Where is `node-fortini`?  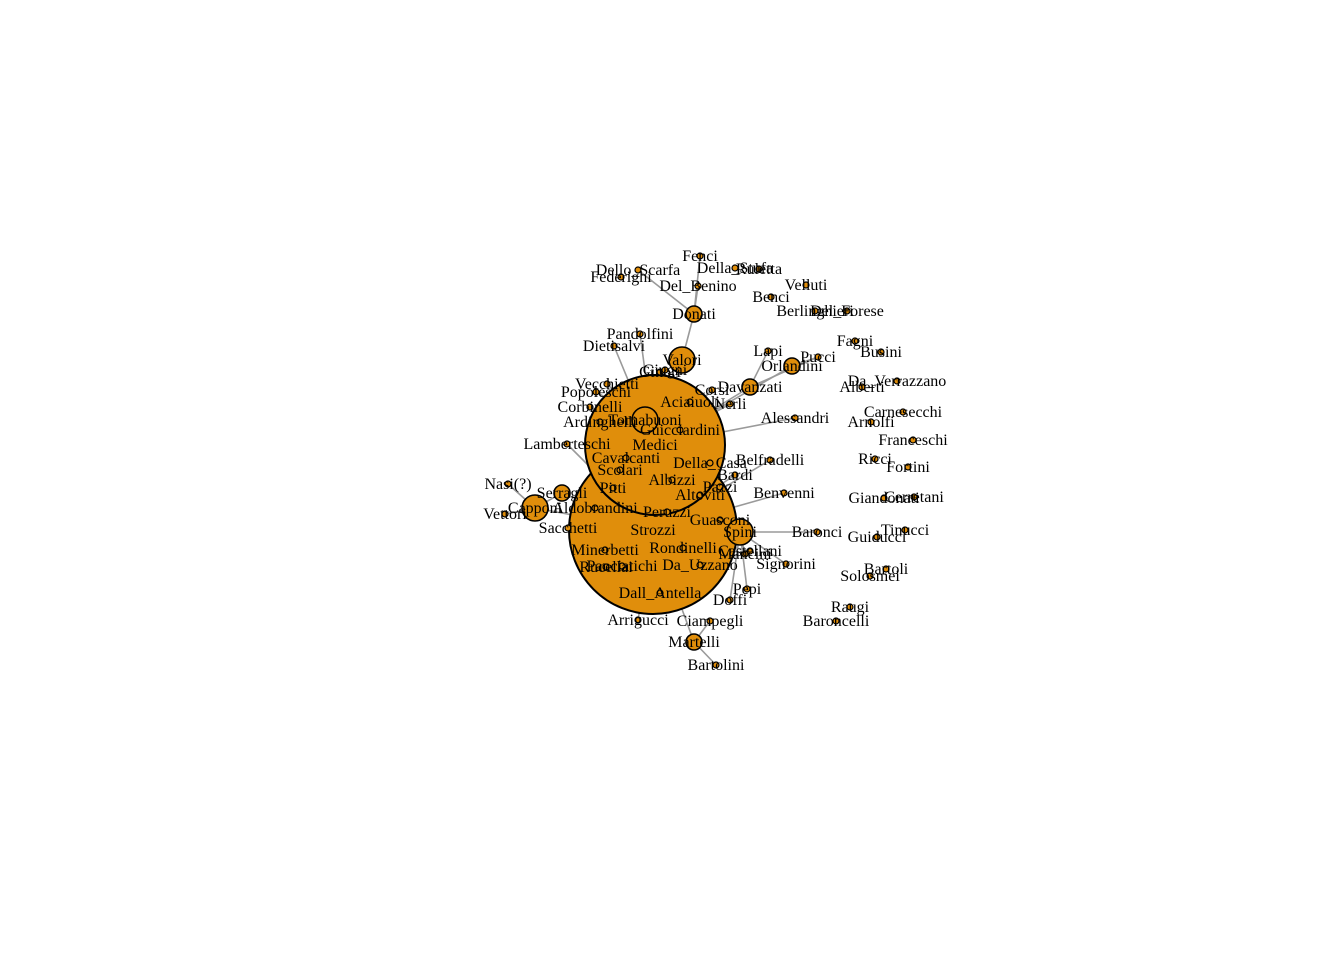 node-fortini is located at coordinates (908, 467).